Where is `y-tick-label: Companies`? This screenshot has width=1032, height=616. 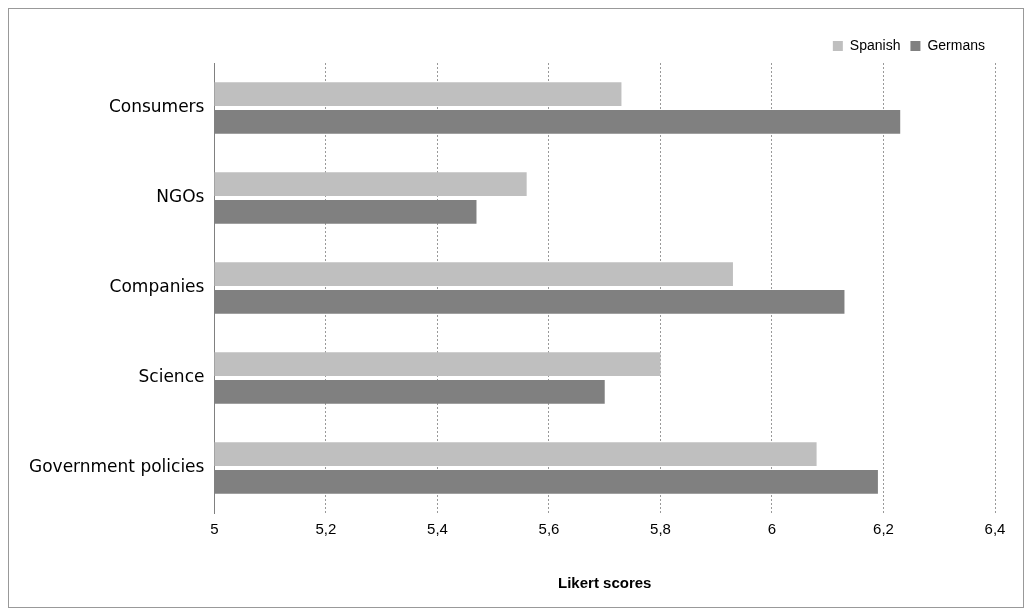 y-tick-label: Companies is located at coordinates (157, 286).